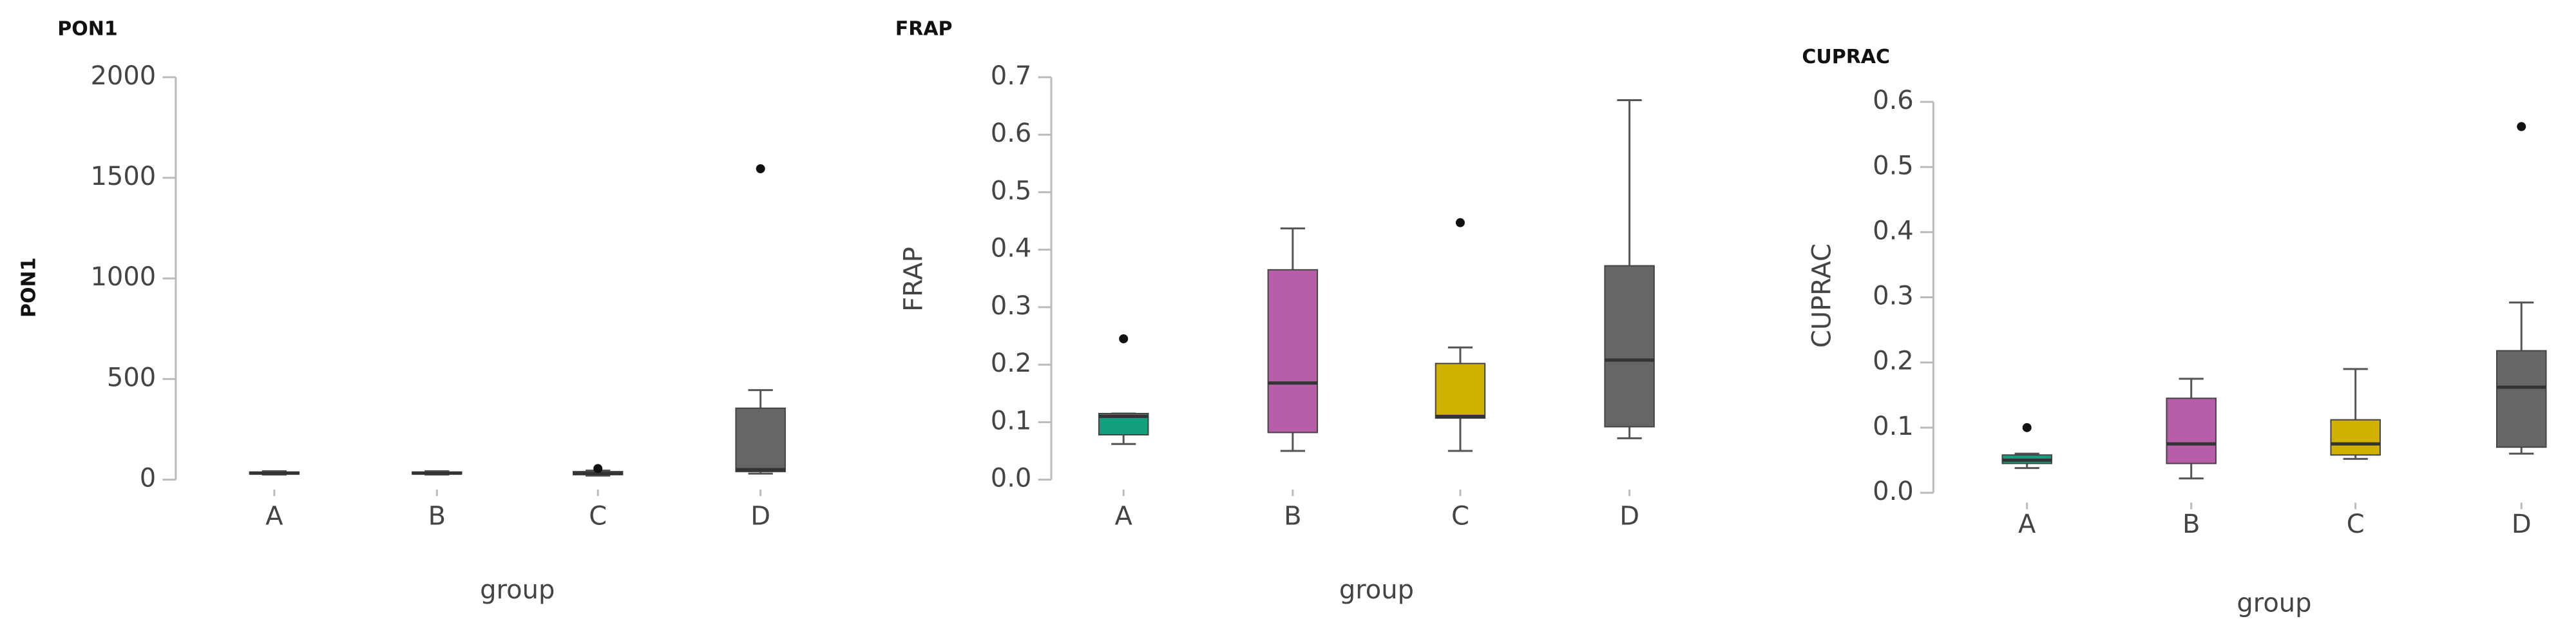  What do you see at coordinates (148, 479) in the screenshot?
I see `y-tick-label: 0` at bounding box center [148, 479].